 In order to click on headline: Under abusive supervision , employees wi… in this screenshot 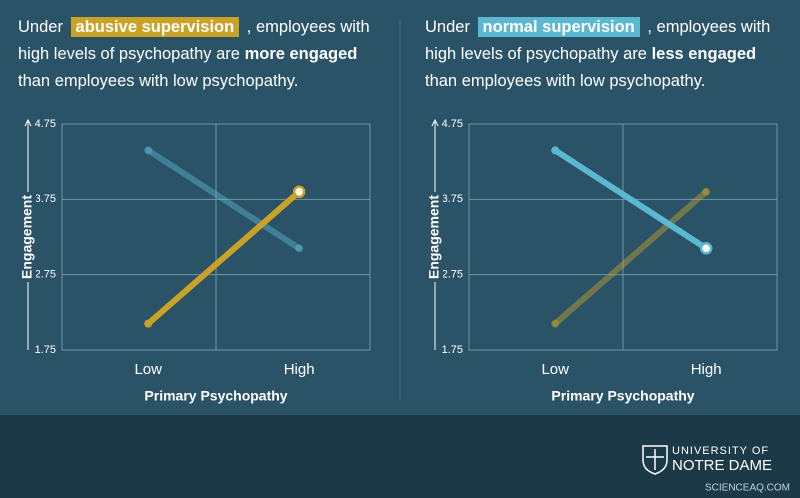, I will do `click(200, 54)`.